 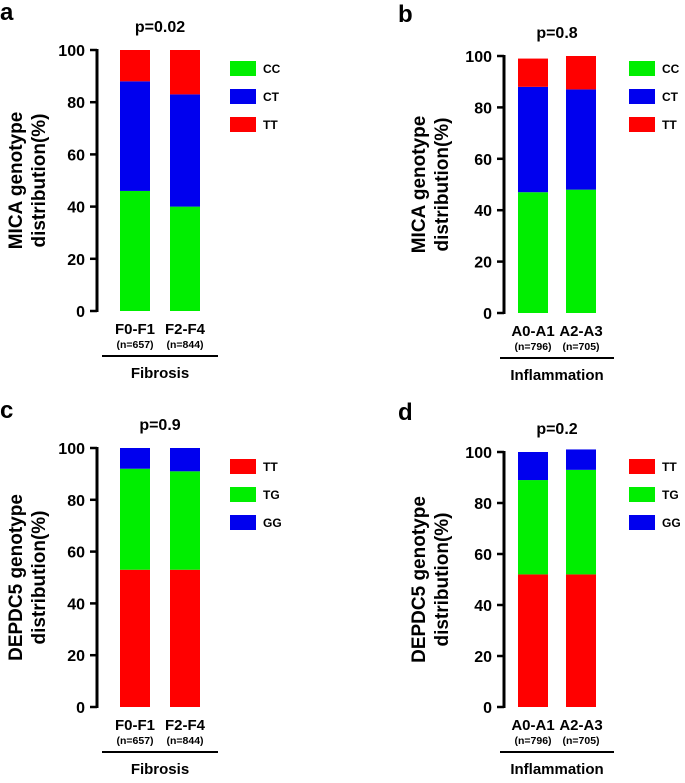 I want to click on bar-gg-a0-a1, so click(x=533, y=466).